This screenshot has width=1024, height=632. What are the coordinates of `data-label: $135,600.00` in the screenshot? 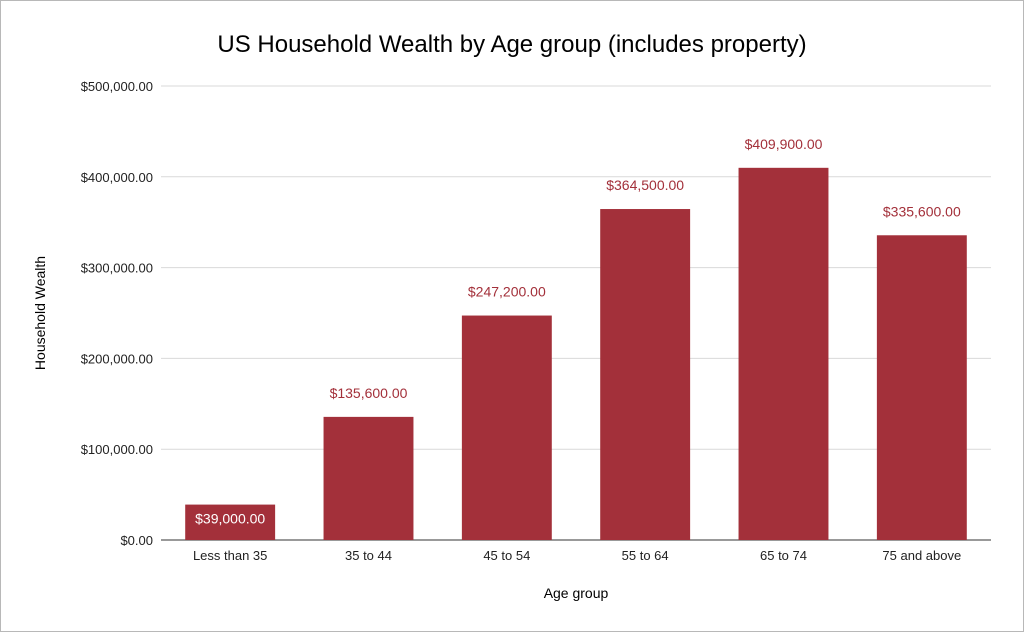 It's located at (369, 393).